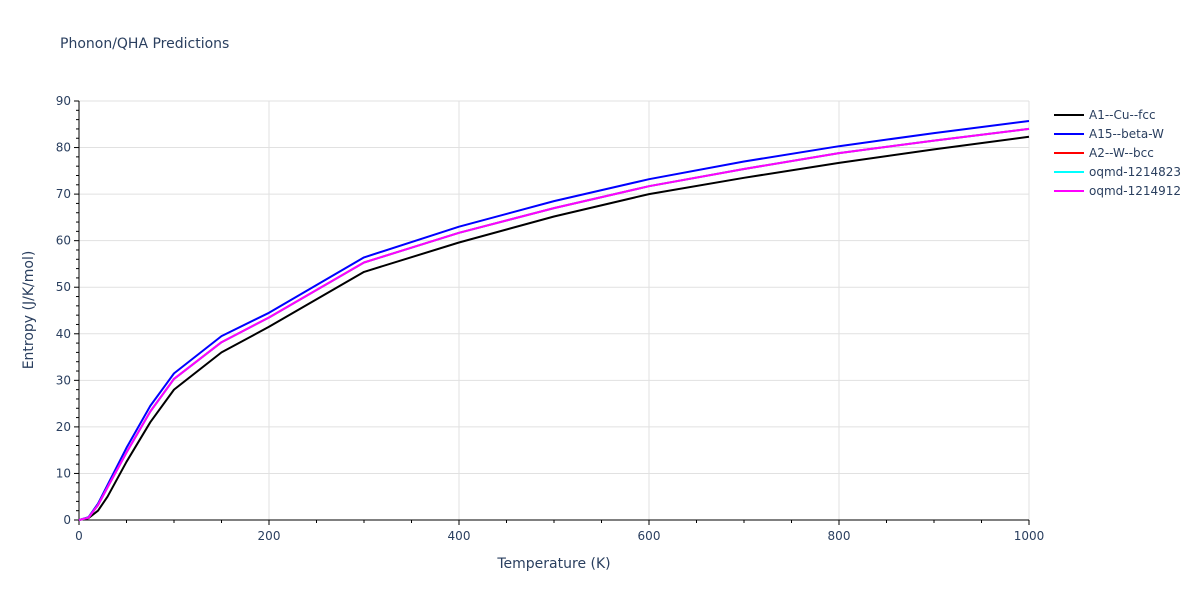  I want to click on y-tick-label: 60, so click(63, 241).